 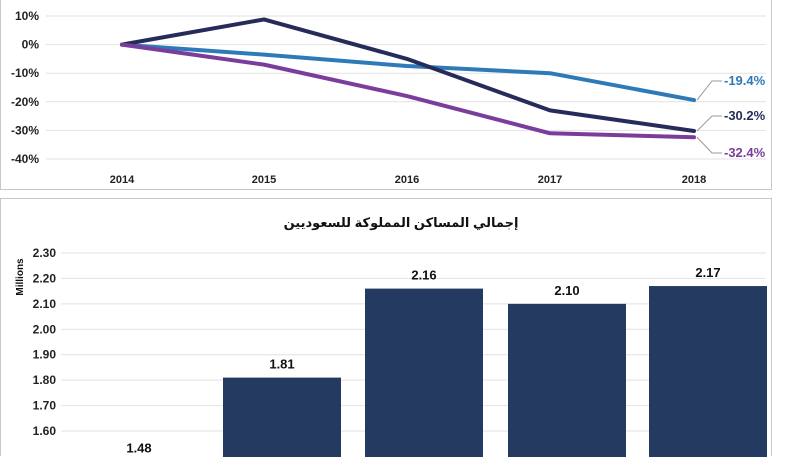 I want to click on y-tick-label: -20%, so click(x=25, y=102).